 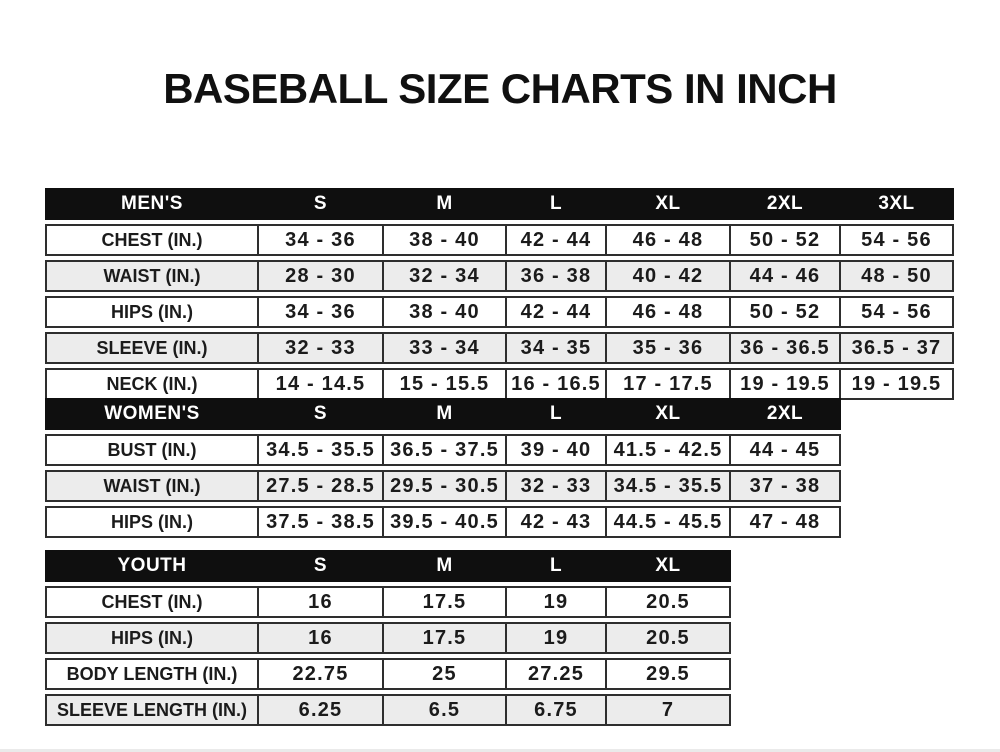 What do you see at coordinates (152, 203) in the screenshot?
I see `table-name-cell: MEN'S` at bounding box center [152, 203].